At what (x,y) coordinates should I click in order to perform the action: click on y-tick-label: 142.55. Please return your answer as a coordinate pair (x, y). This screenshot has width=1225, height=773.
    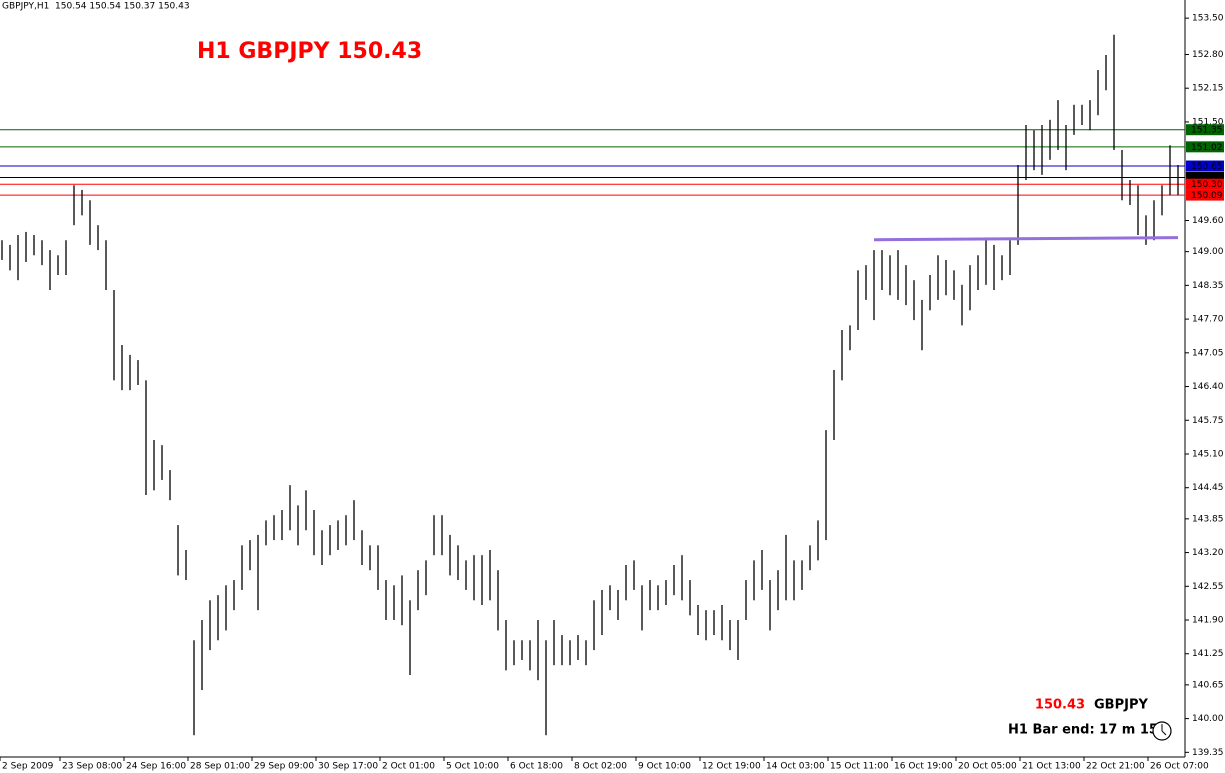
    Looking at the image, I should click on (1208, 587).